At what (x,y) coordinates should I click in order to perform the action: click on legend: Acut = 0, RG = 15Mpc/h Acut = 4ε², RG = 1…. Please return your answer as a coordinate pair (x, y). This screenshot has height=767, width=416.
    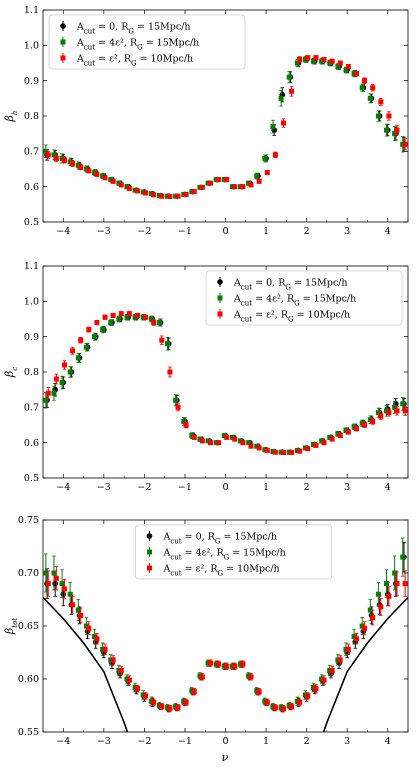
    Looking at the image, I should click on (233, 552).